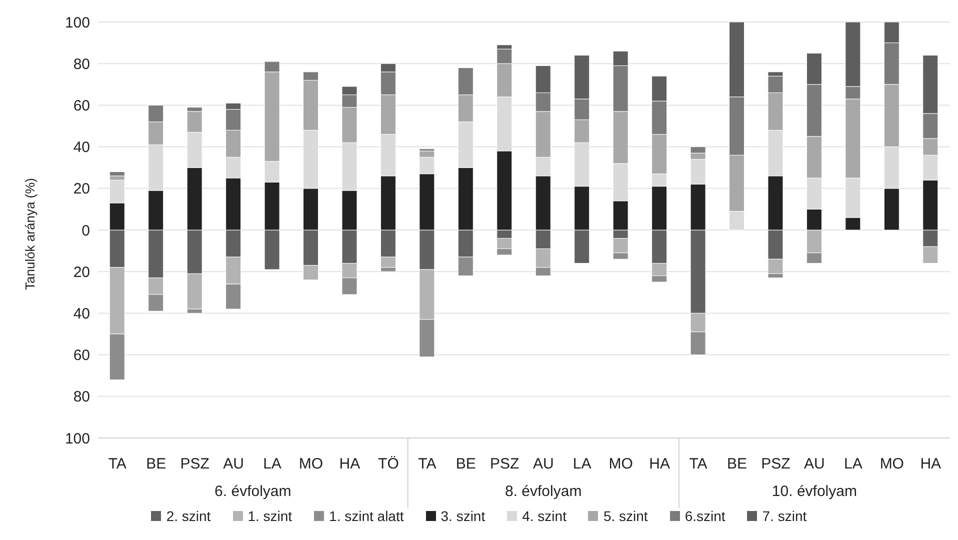  What do you see at coordinates (705, 516) in the screenshot?
I see `legend-label: 6.szint` at bounding box center [705, 516].